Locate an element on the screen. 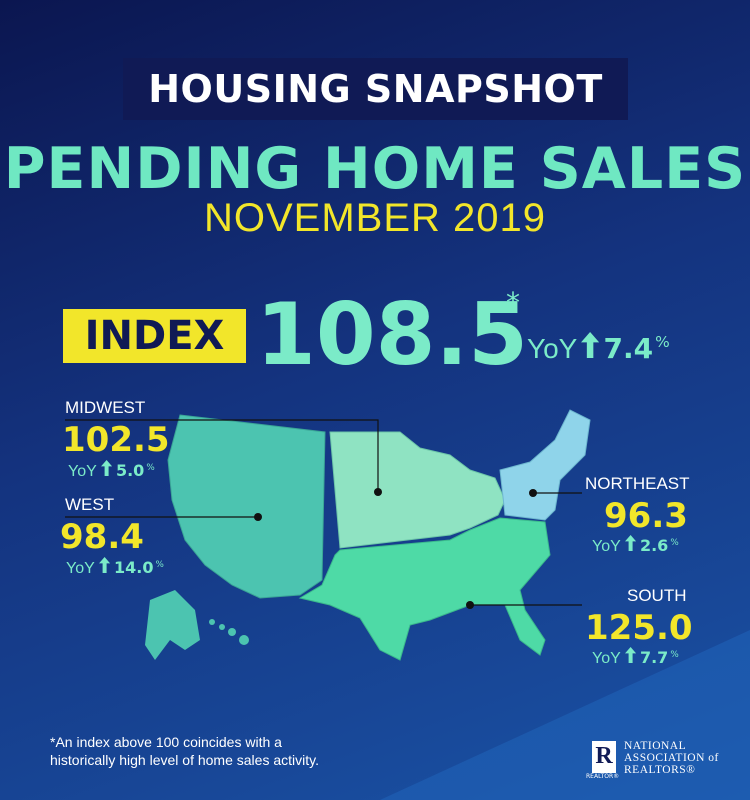 This screenshot has width=750, height=800. map-northeast is located at coordinates (545, 465).